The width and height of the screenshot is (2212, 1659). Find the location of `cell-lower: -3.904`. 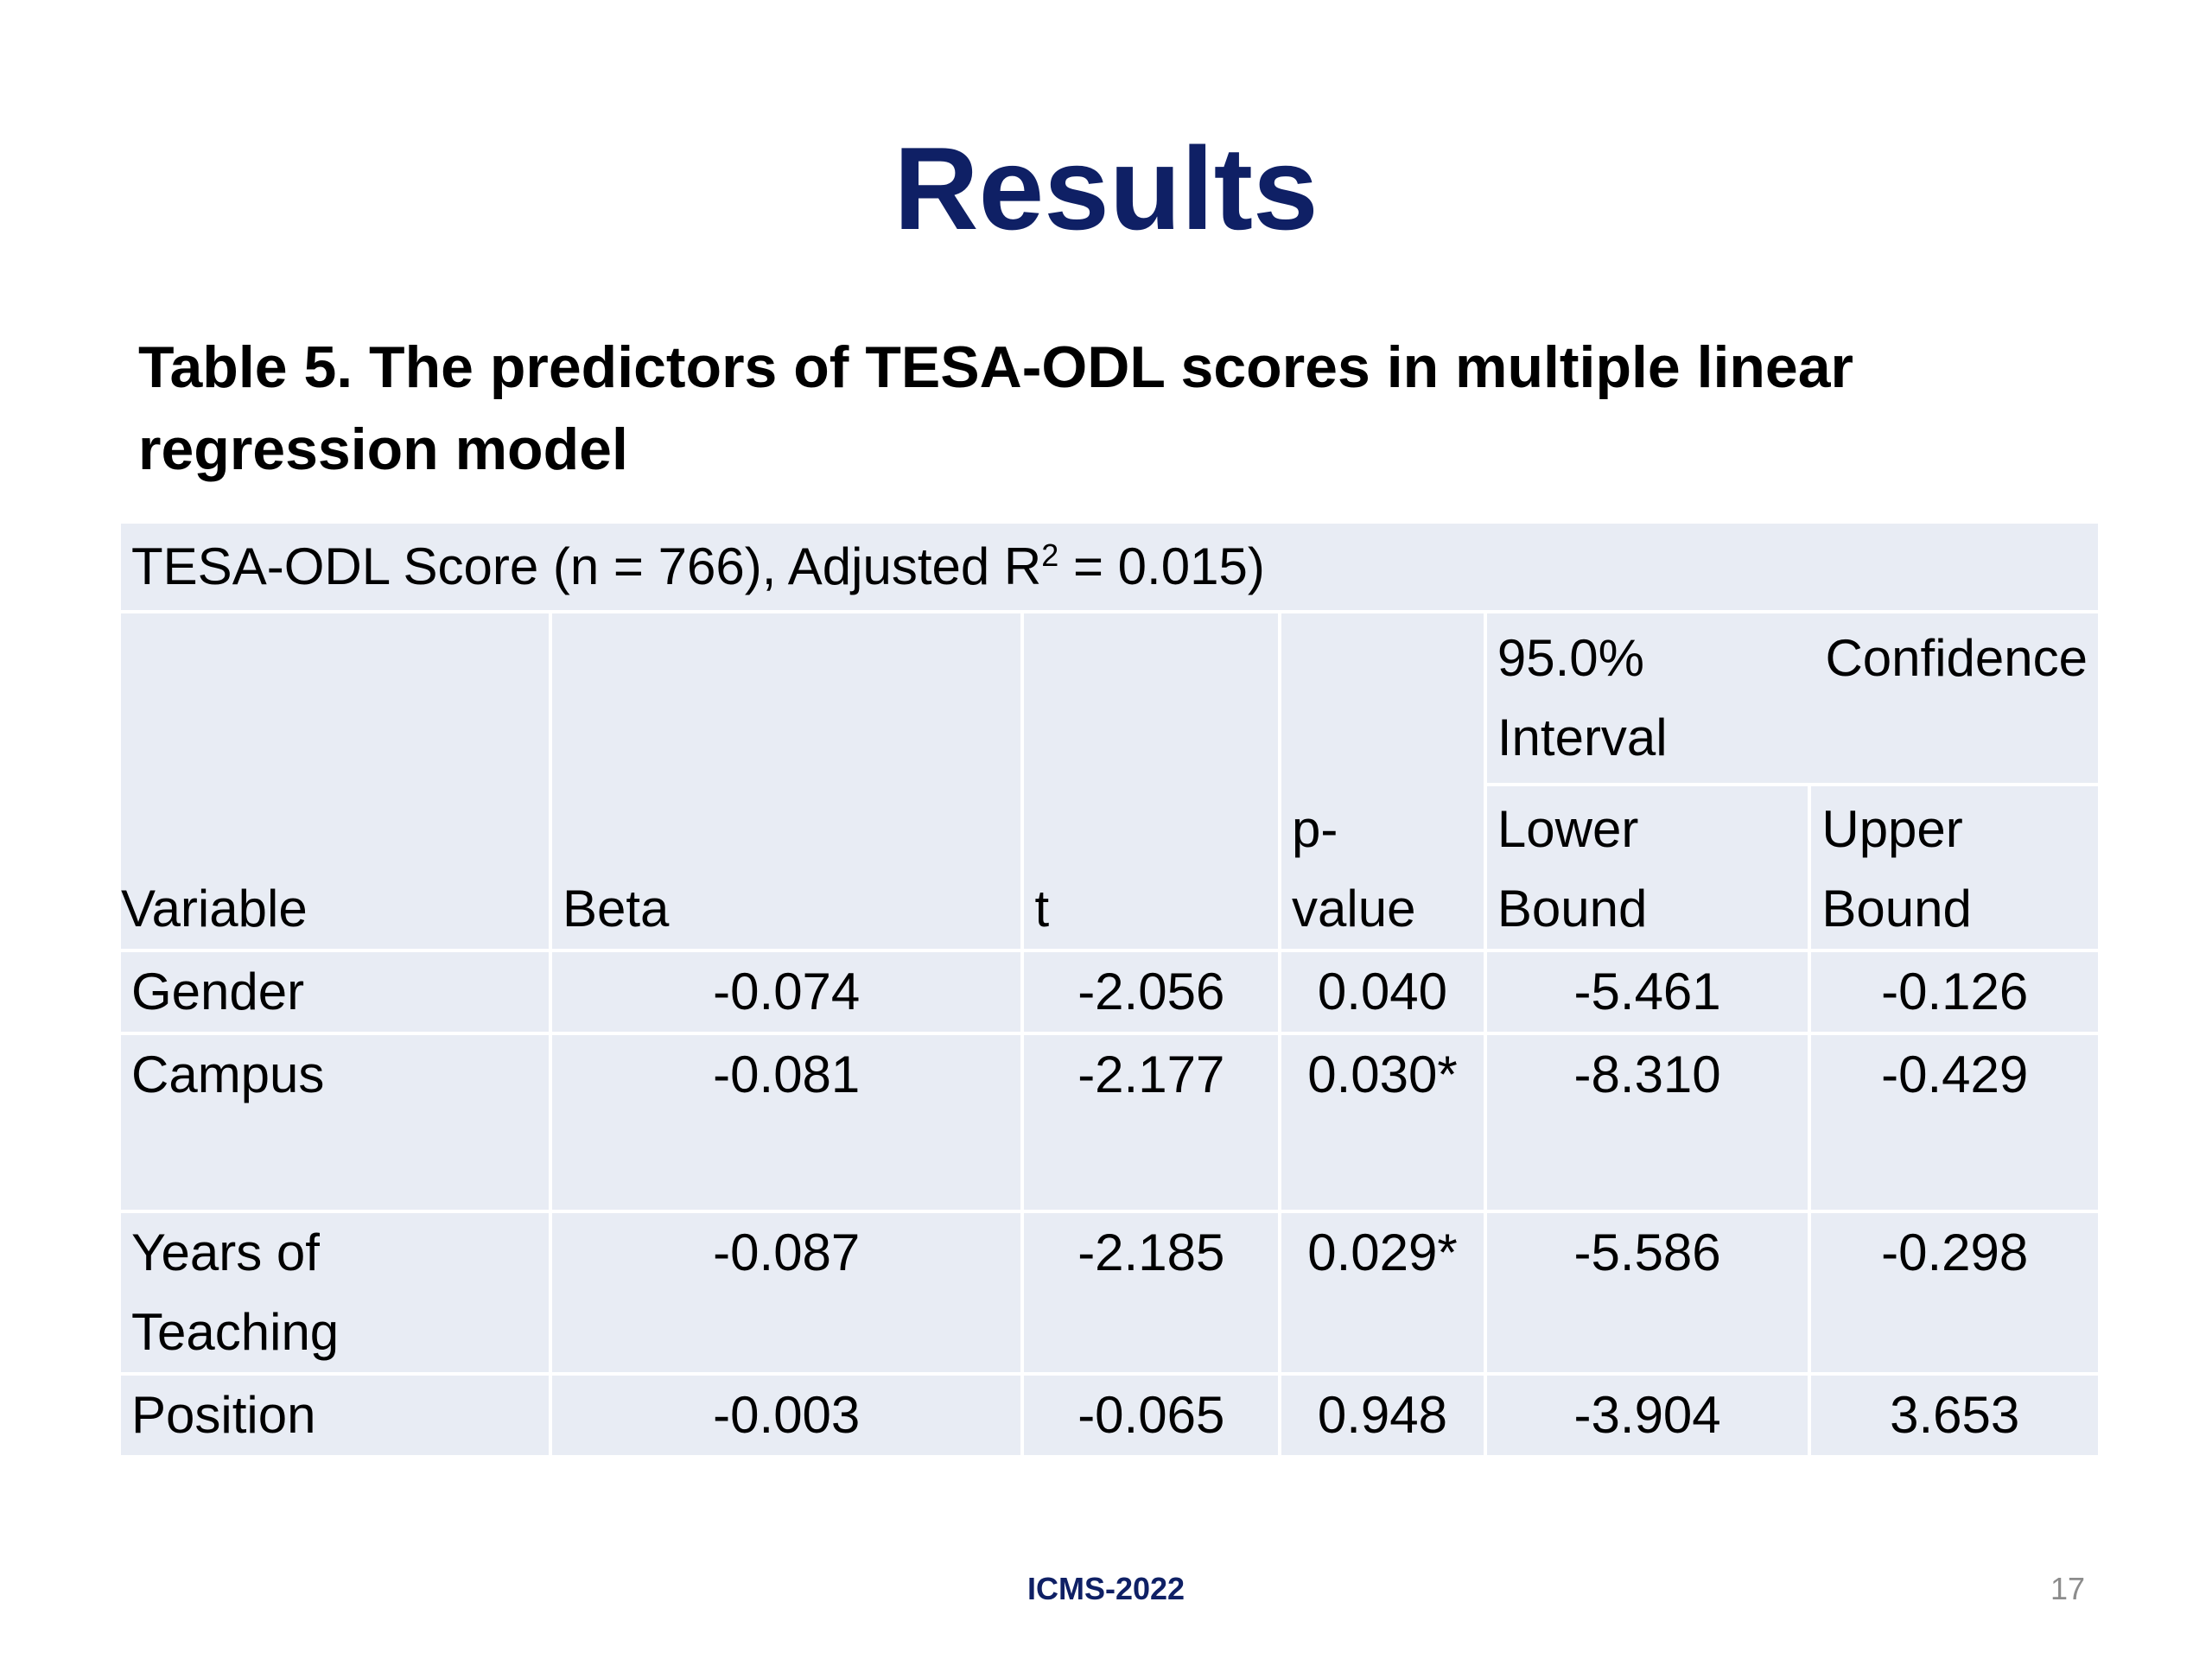

cell-lower: -3.904 is located at coordinates (1647, 1415).